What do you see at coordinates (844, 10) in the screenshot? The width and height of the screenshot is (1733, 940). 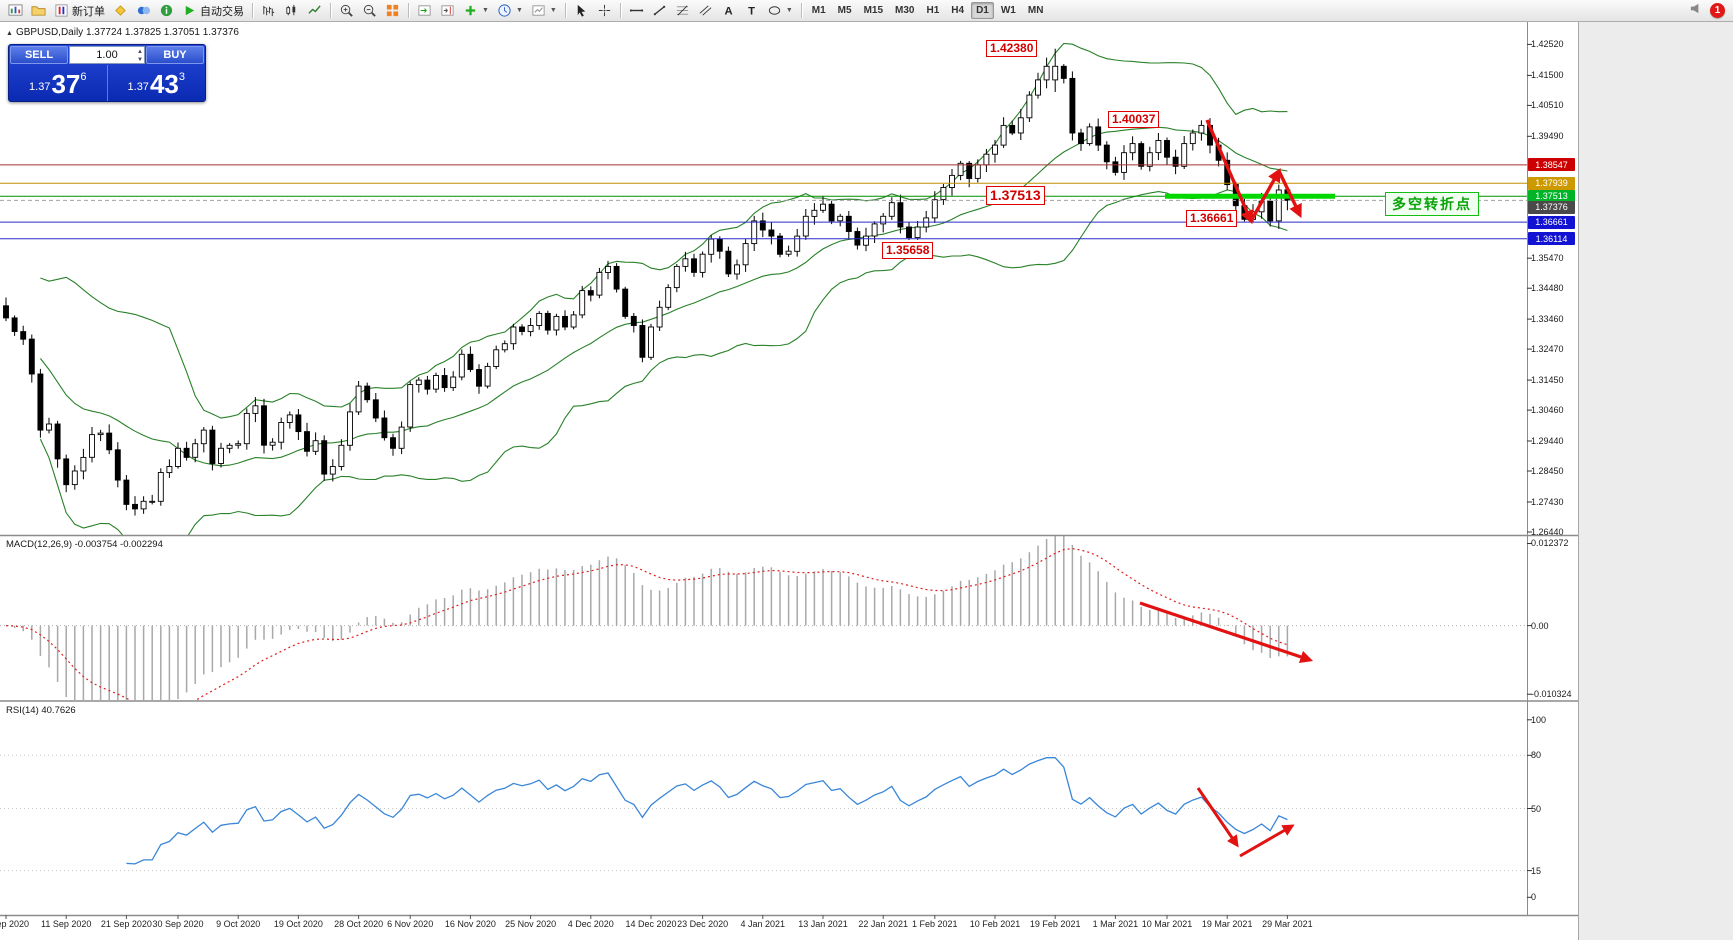 I see `timeframe-m5-button: M5` at bounding box center [844, 10].